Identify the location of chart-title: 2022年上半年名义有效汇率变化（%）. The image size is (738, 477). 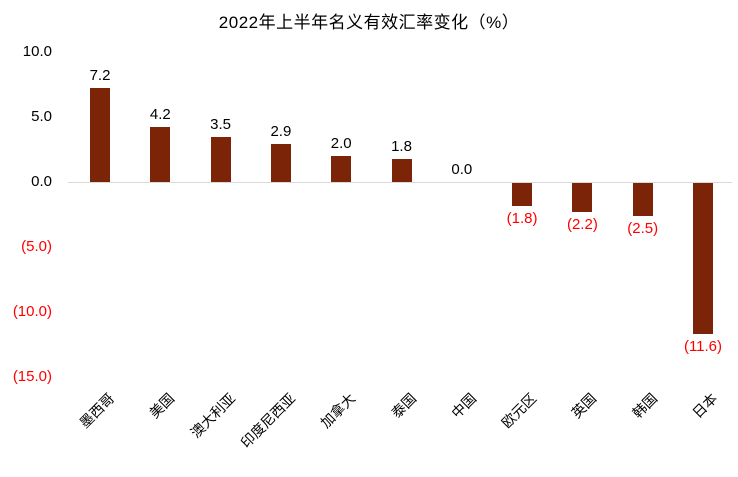
(369, 22).